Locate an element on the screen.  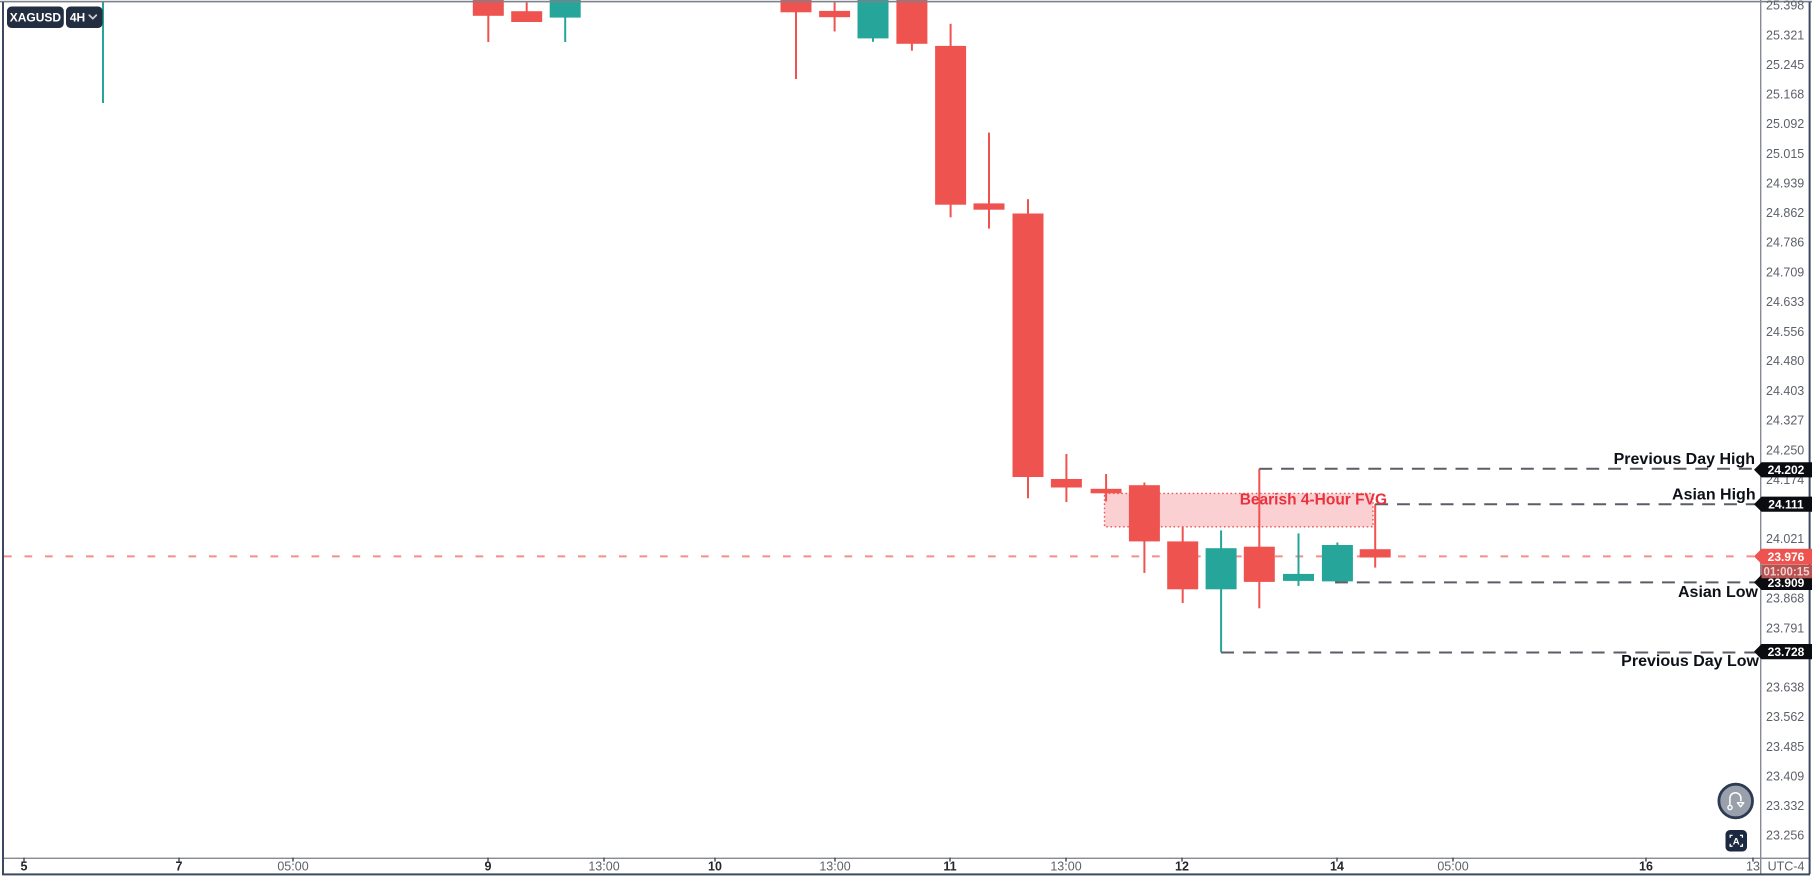
svg-text: 23.485 is located at coordinates (1785, 747).